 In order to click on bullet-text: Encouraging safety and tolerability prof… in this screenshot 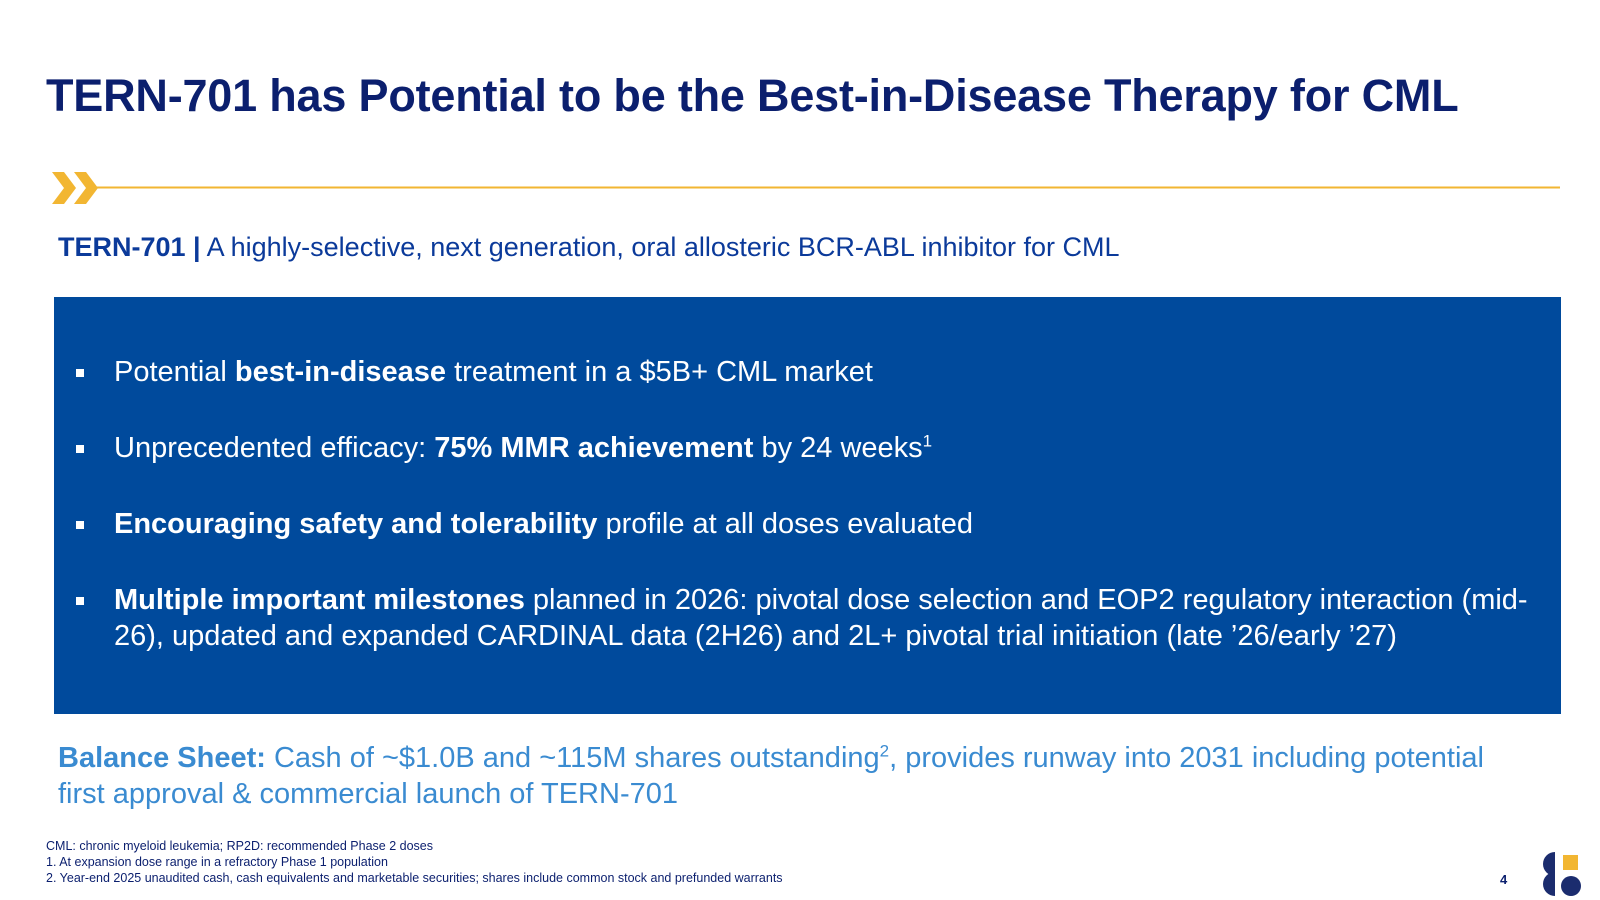, I will do `click(544, 524)`.